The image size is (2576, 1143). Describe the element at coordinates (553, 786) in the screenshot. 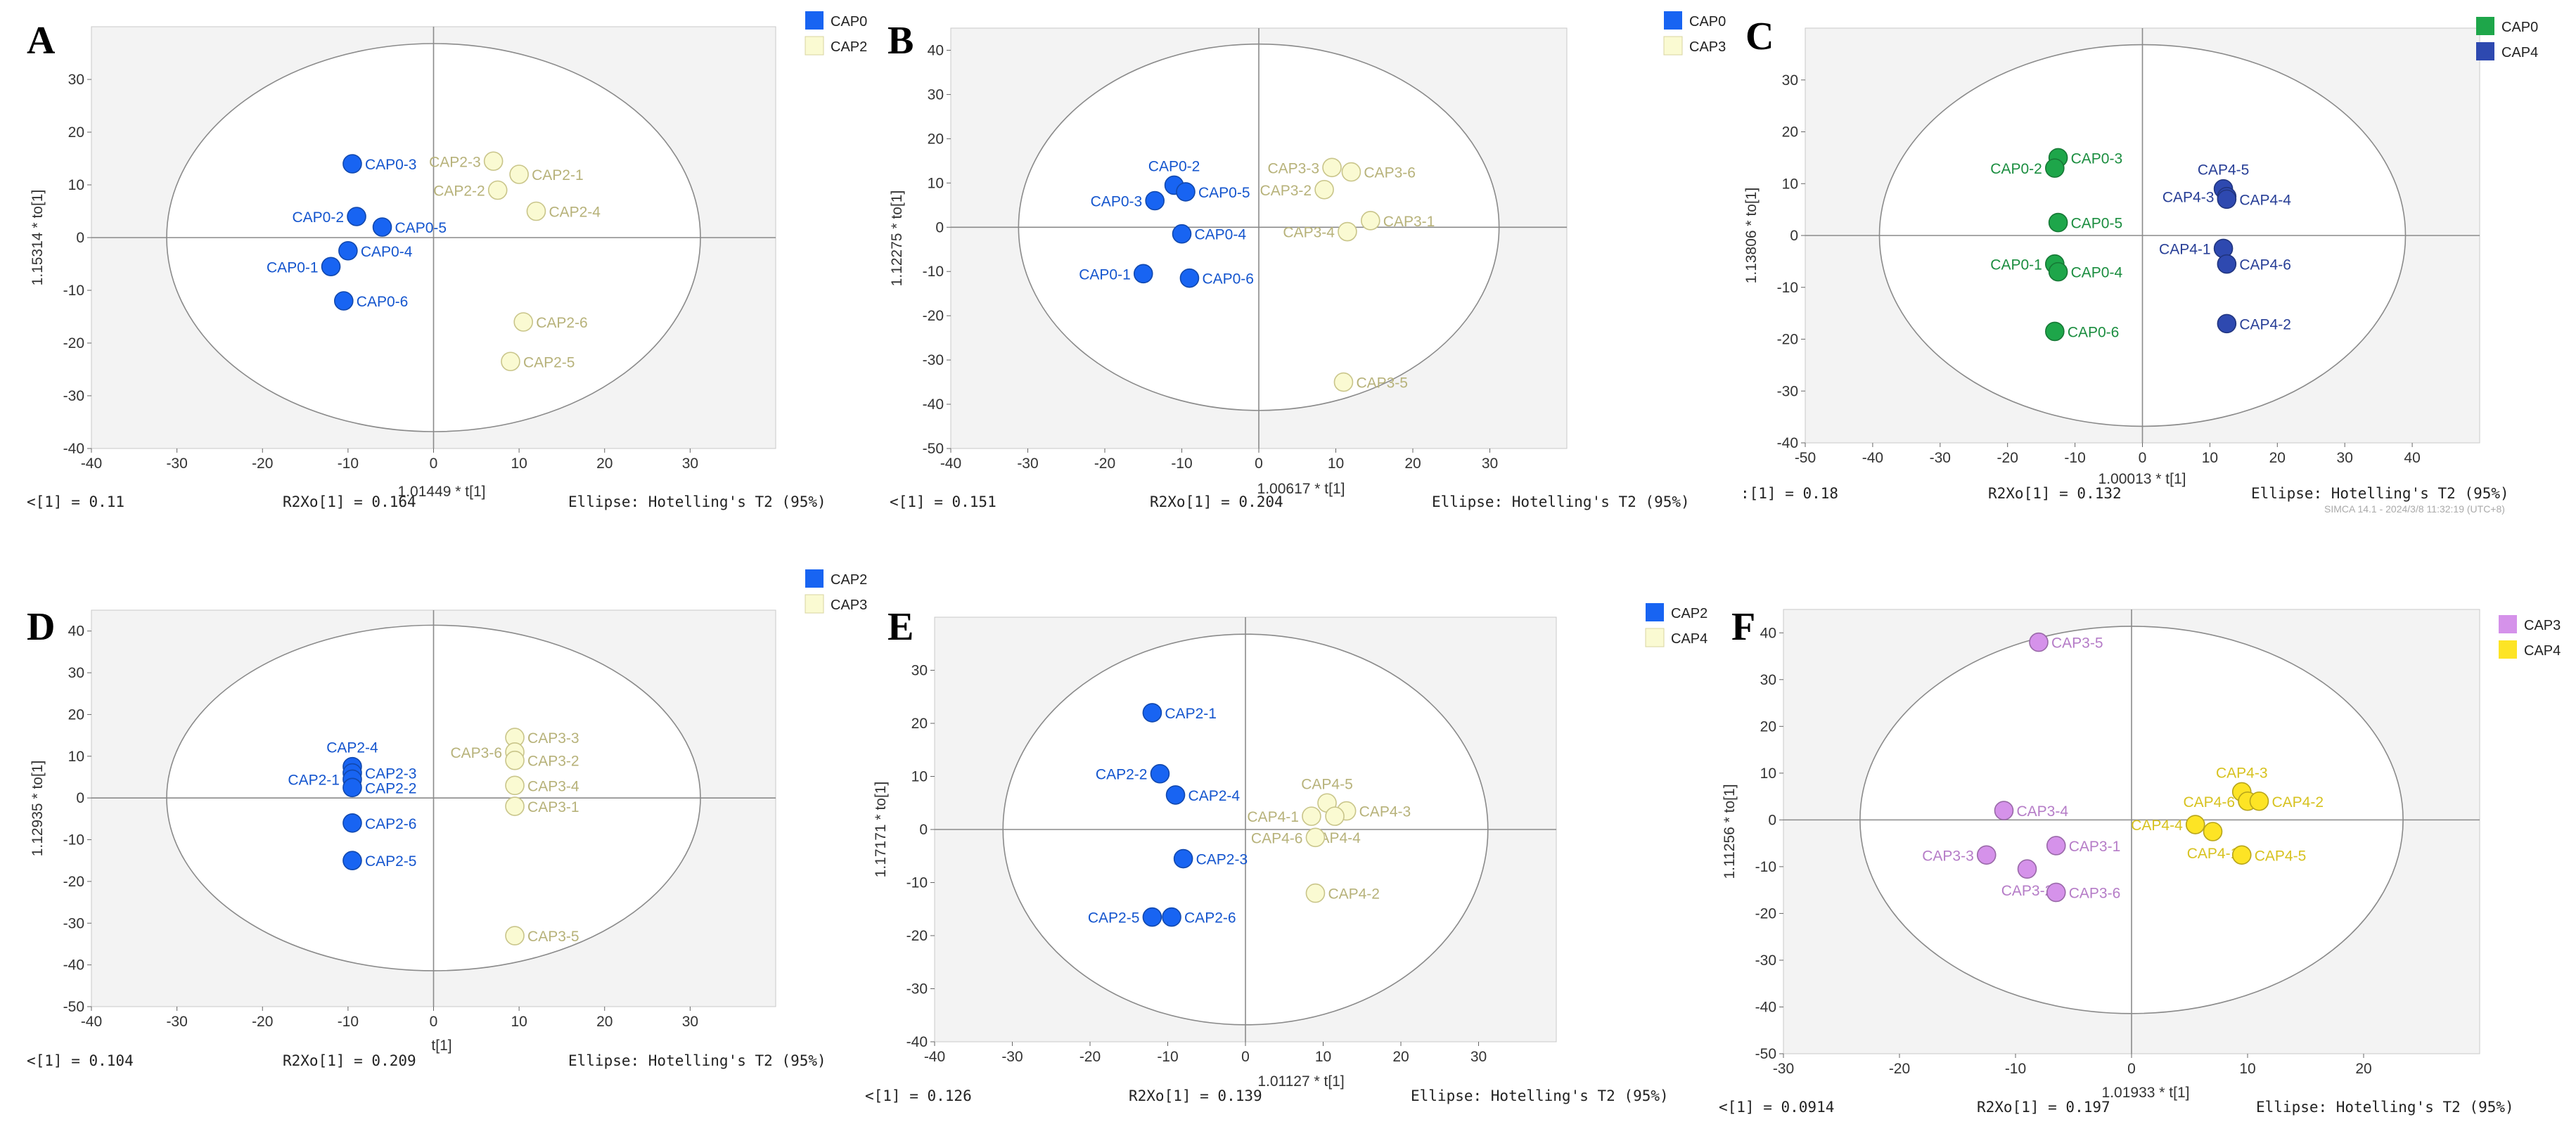

I see `point-label: CAP3-4` at that location.